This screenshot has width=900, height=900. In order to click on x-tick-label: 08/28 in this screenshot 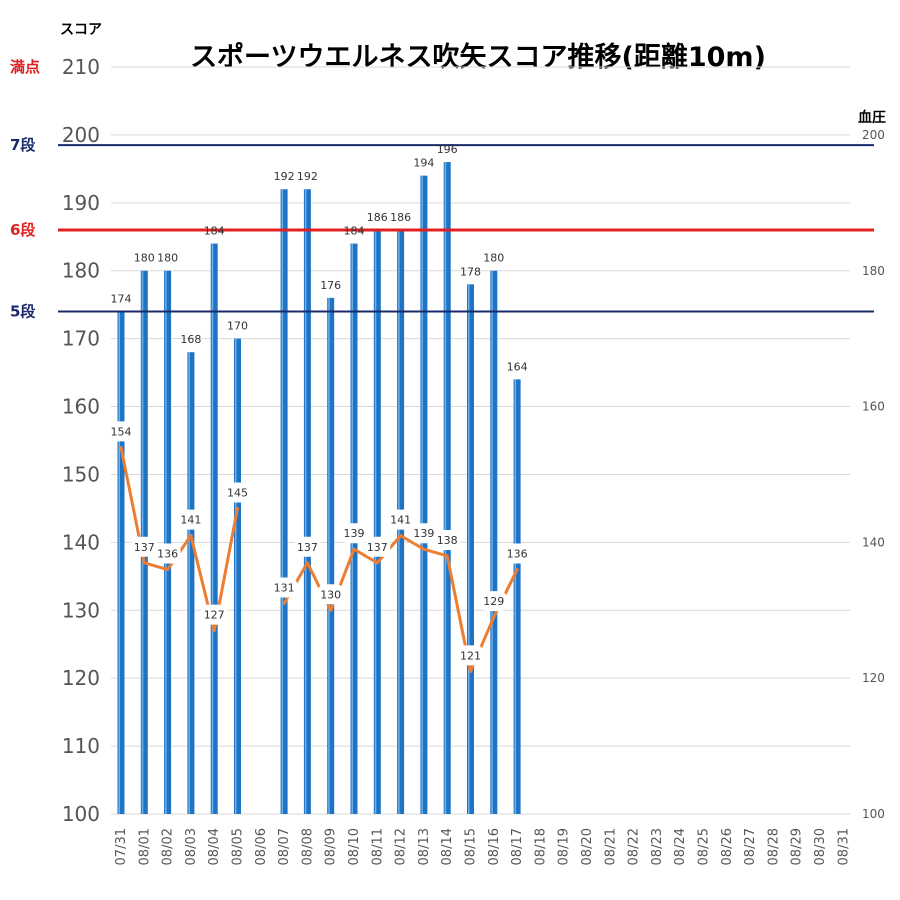, I will do `click(773, 846)`.